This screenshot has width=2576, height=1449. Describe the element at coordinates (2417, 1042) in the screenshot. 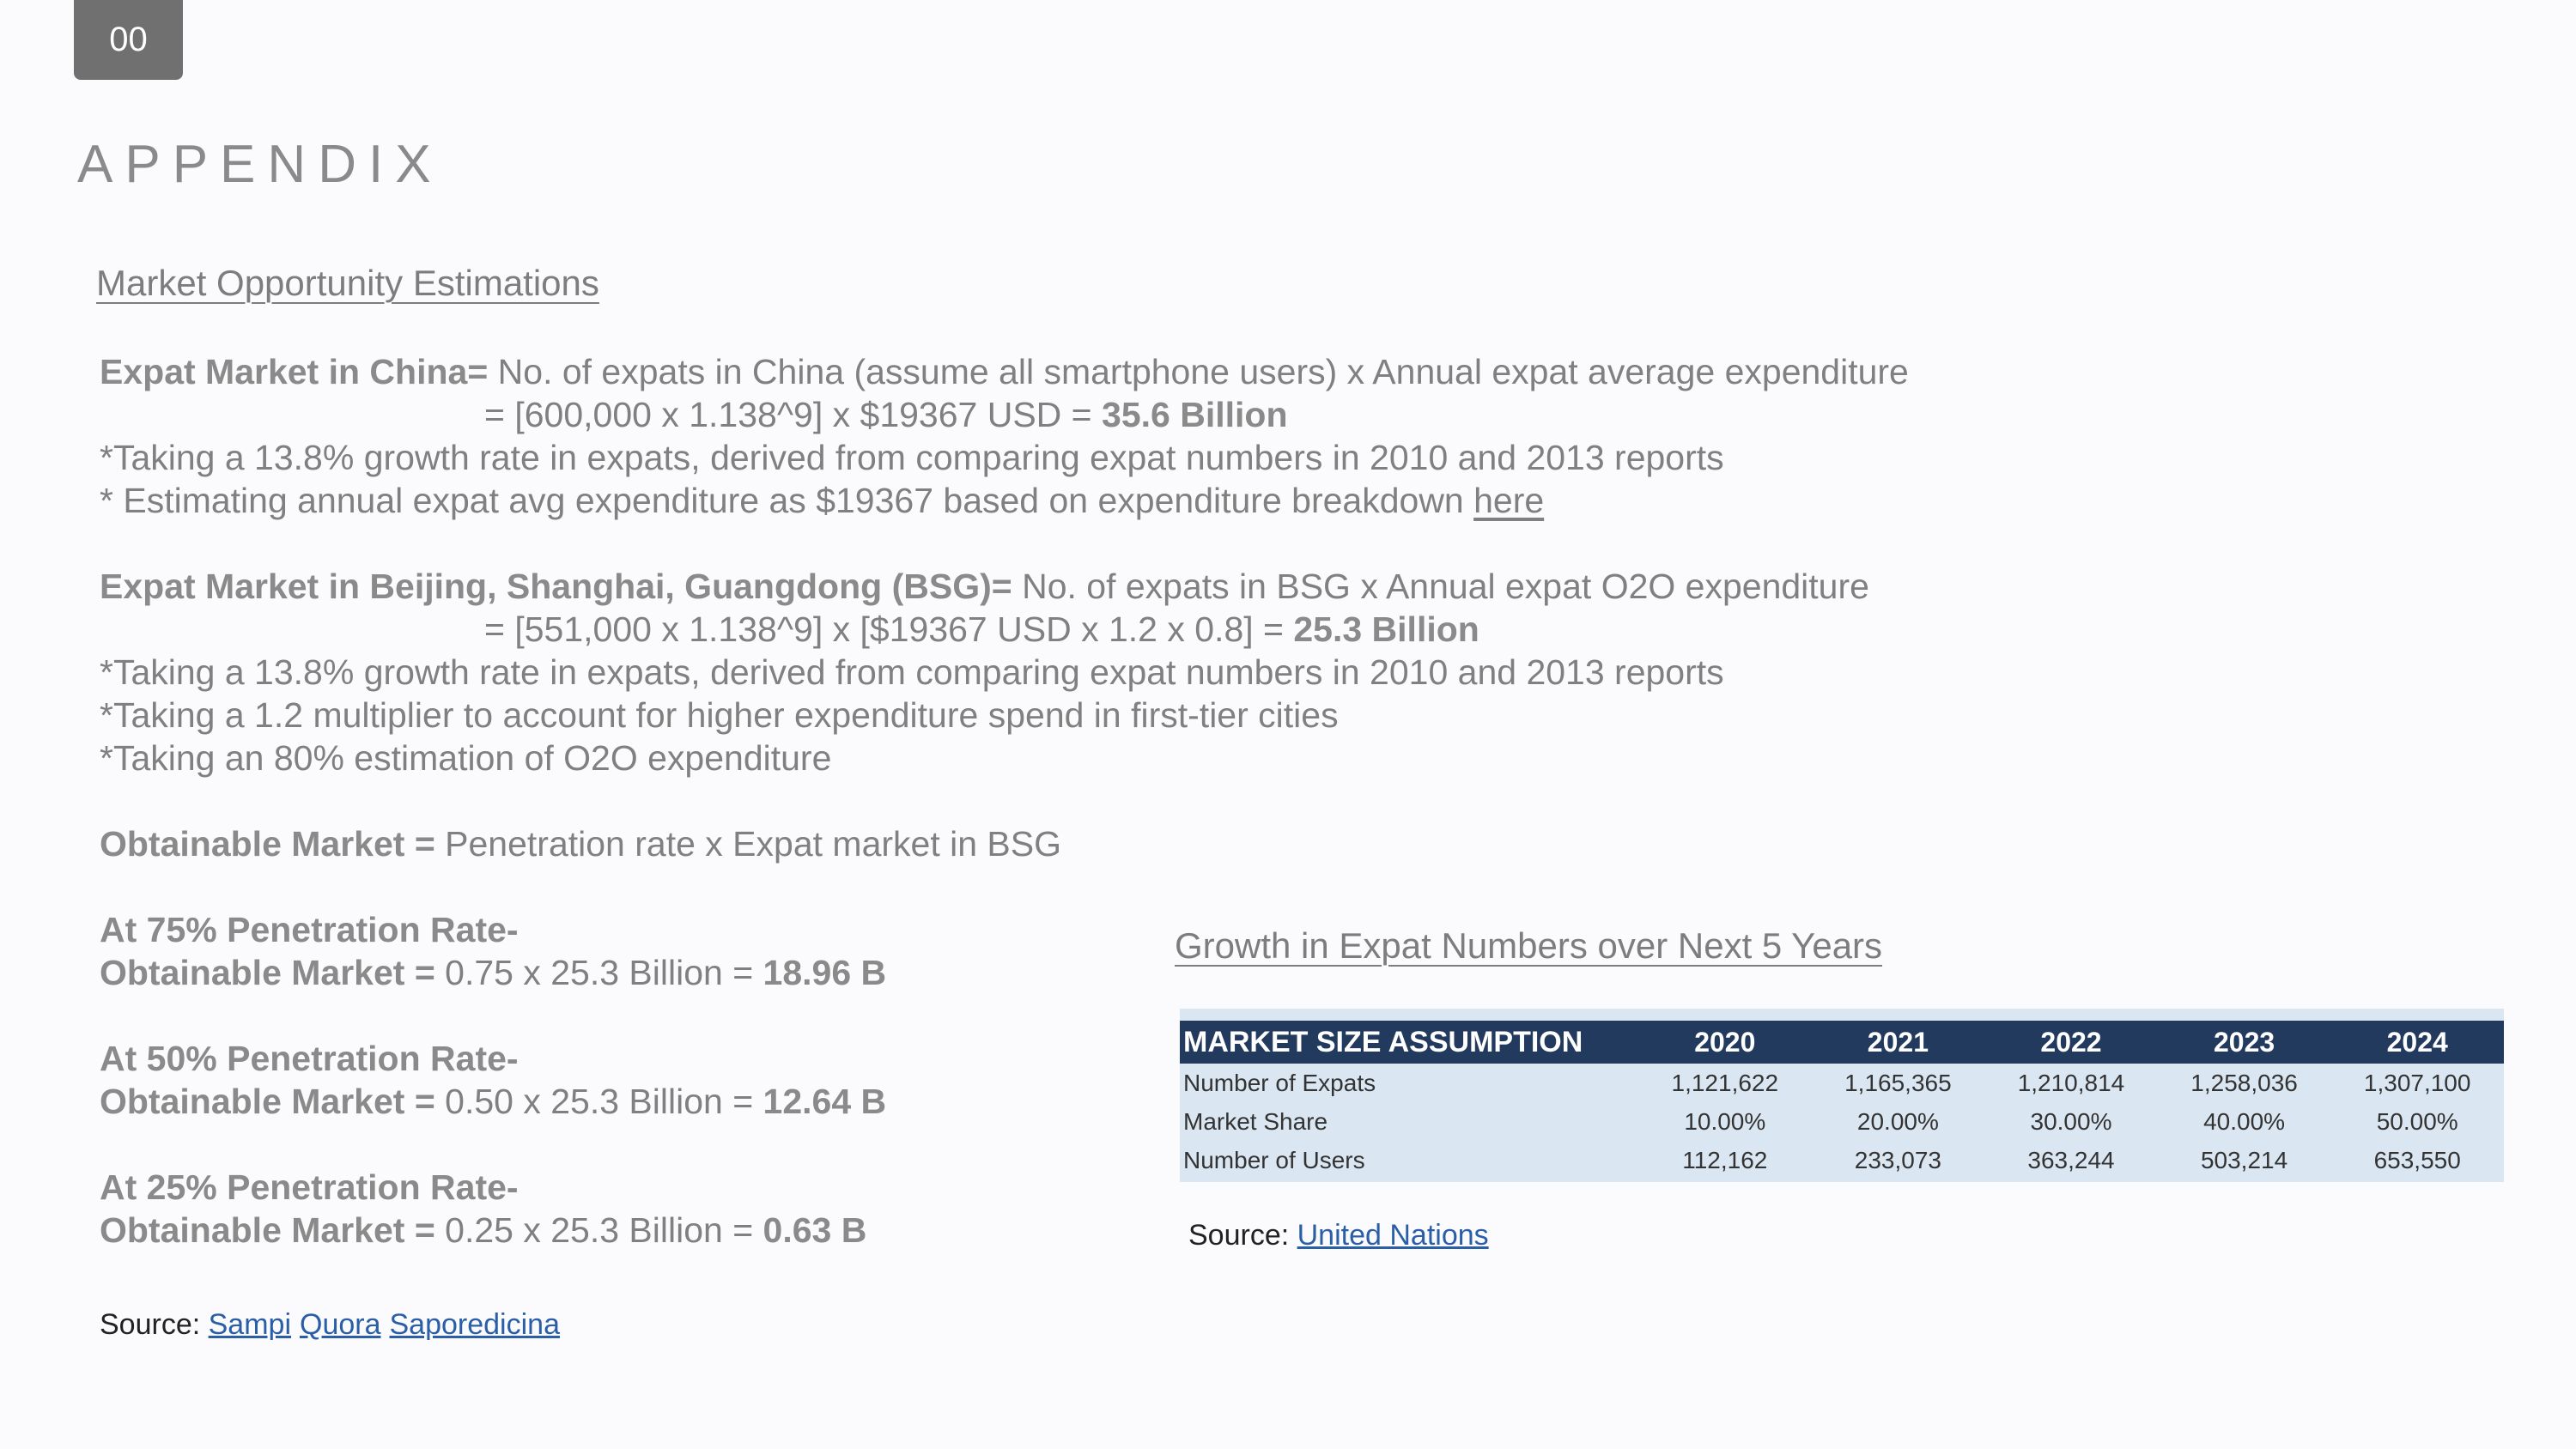

I see `table-header-cell: 2024` at that location.